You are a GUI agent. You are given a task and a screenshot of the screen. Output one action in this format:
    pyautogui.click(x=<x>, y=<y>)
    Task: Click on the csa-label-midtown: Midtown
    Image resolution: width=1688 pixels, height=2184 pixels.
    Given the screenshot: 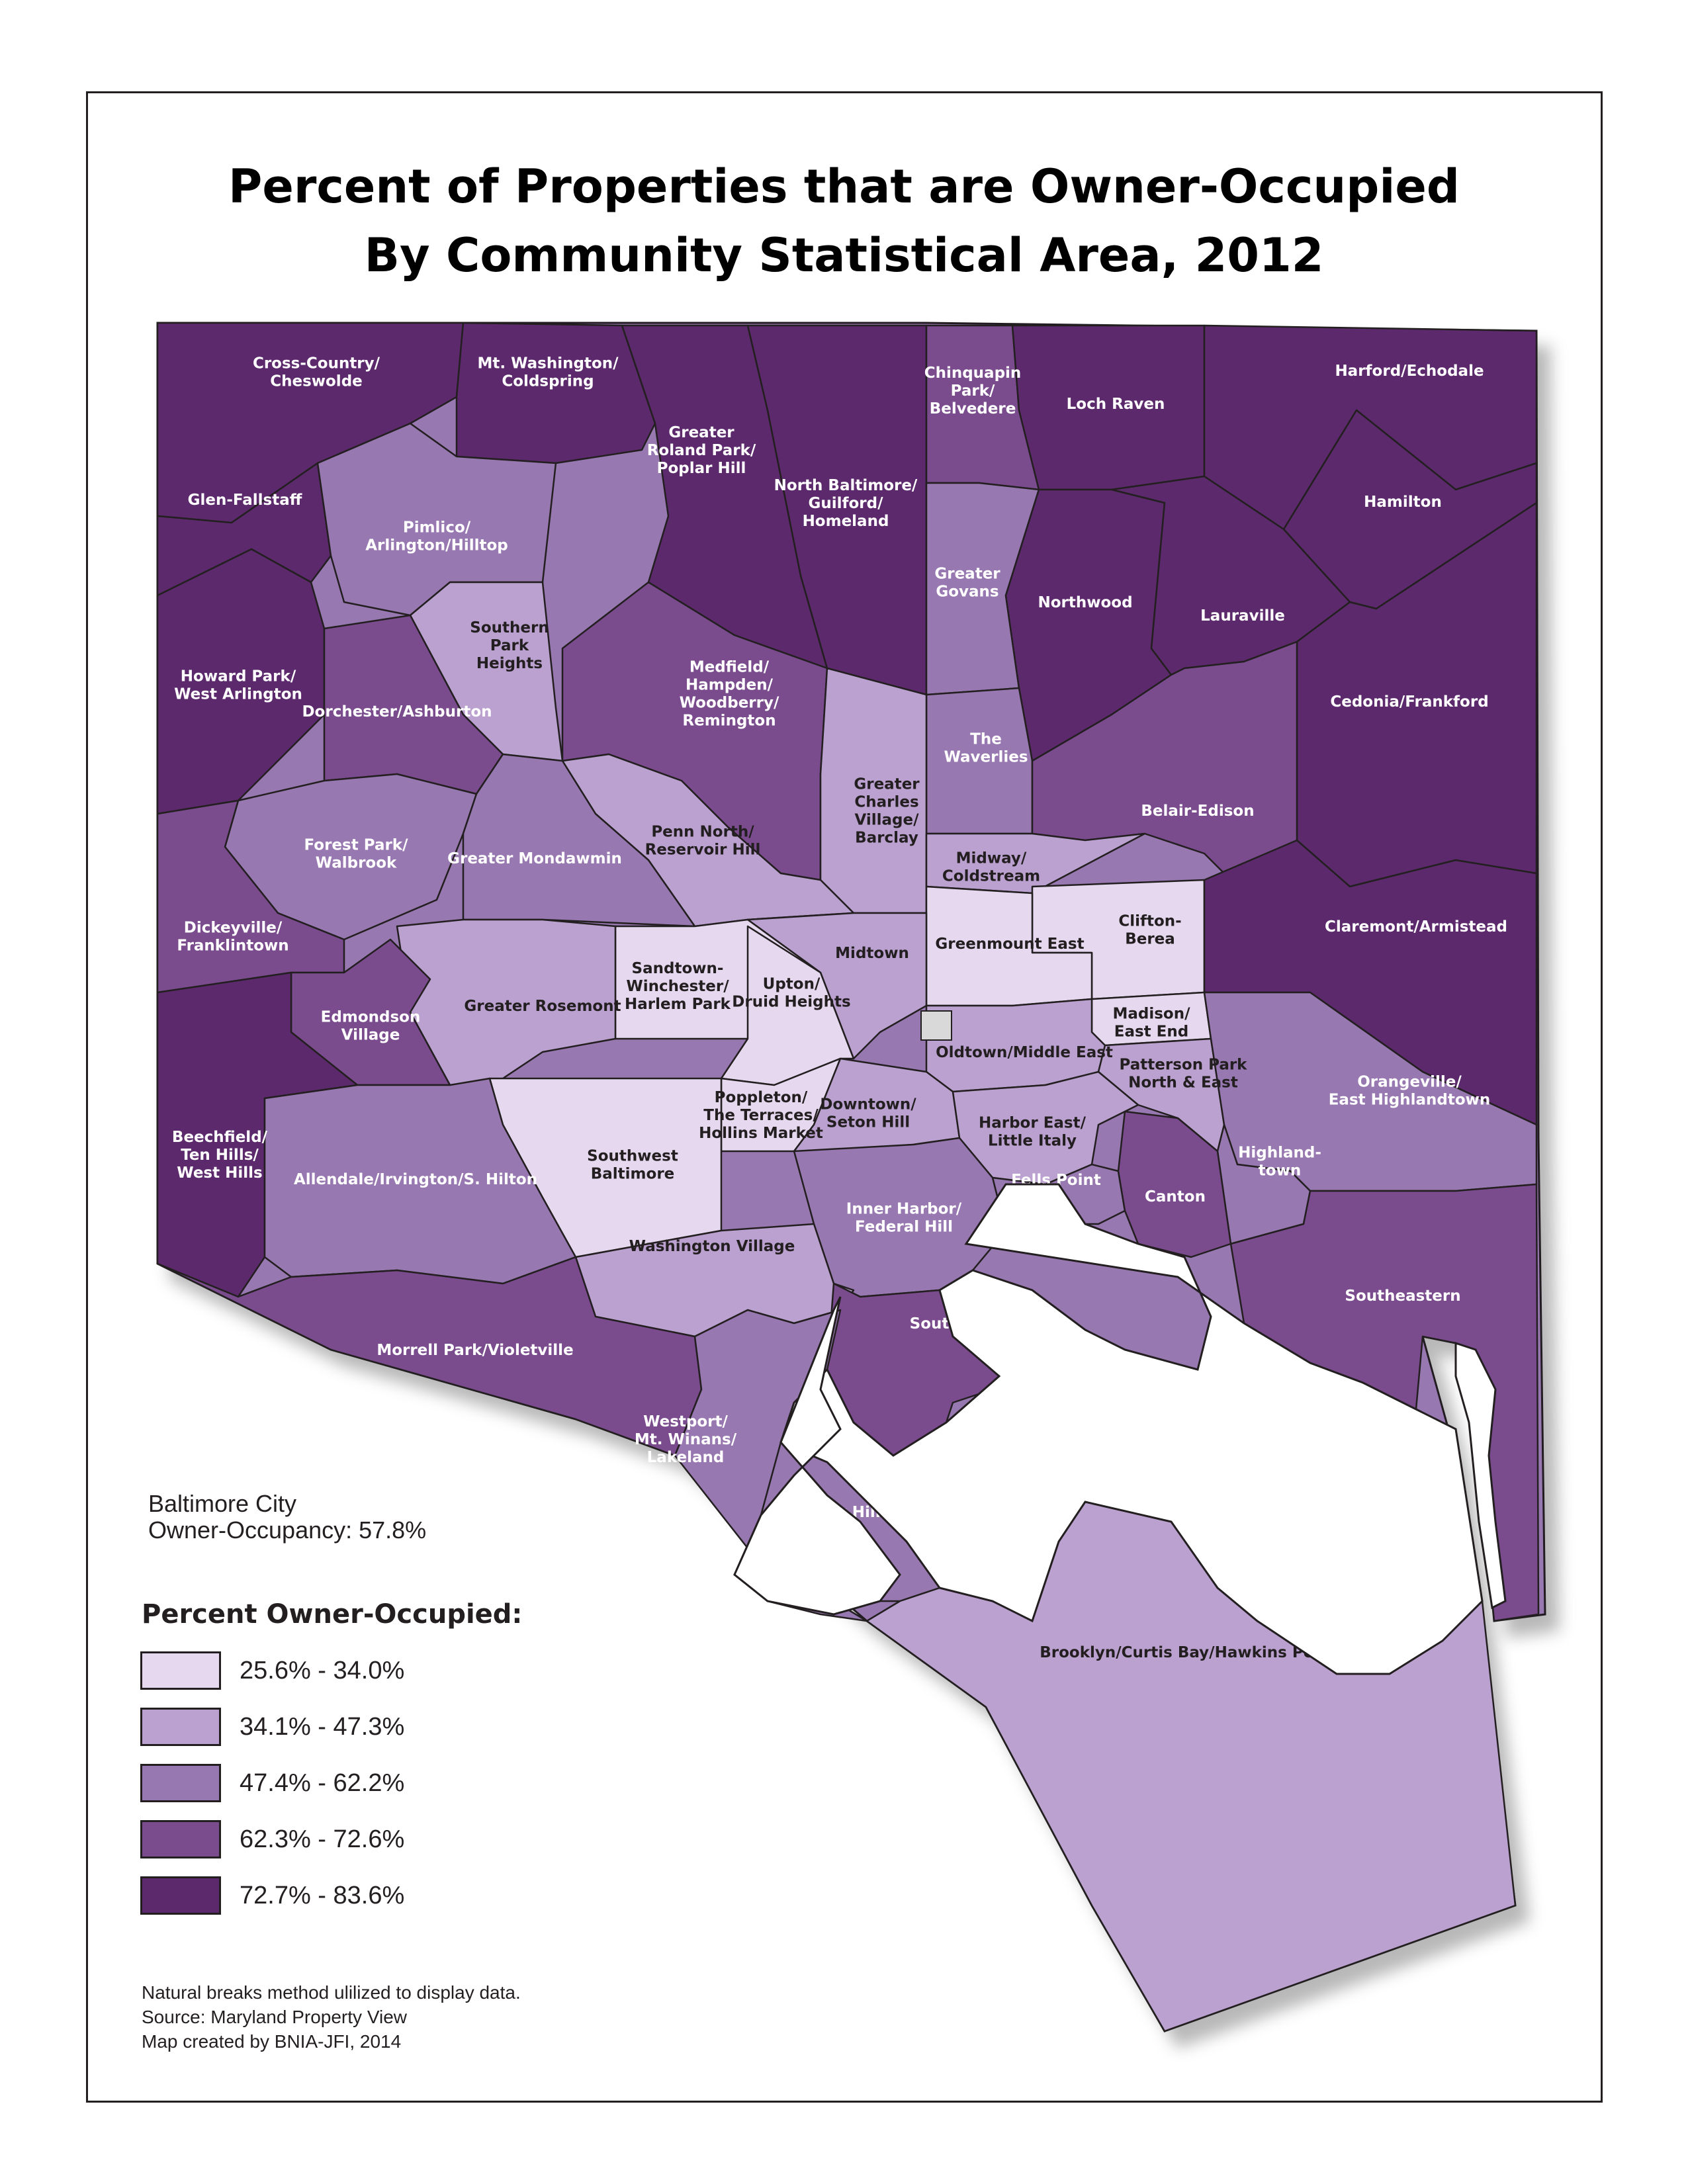 What is the action you would take?
    pyautogui.click(x=872, y=953)
    